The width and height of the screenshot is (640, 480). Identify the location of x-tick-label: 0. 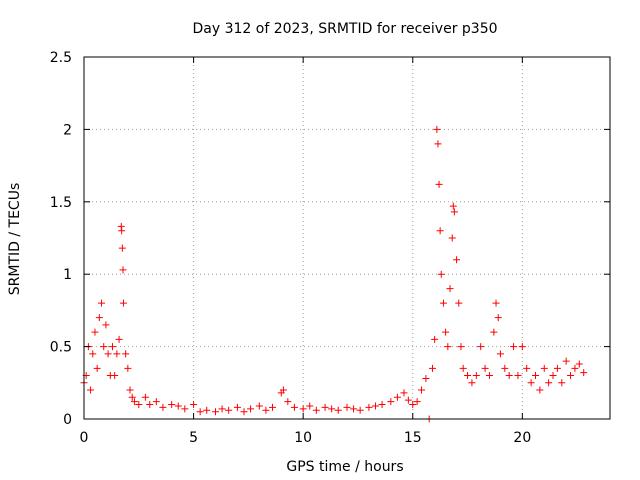
(84, 438).